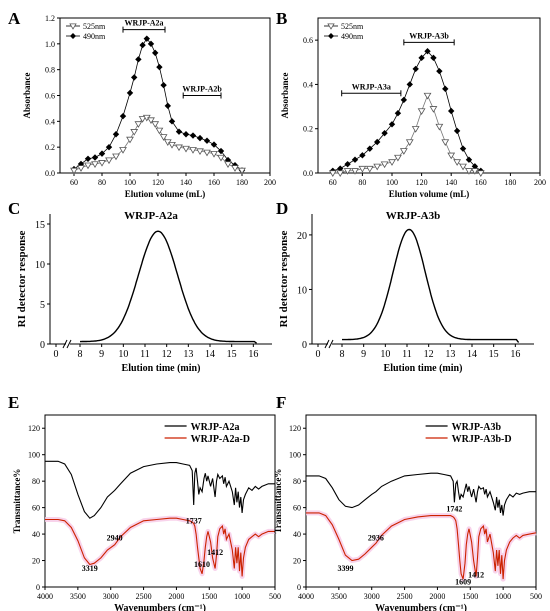 This screenshot has height=611, width=550. What do you see at coordinates (454, 509) in the screenshot?
I see `annotation-label: 1742` at bounding box center [454, 509].